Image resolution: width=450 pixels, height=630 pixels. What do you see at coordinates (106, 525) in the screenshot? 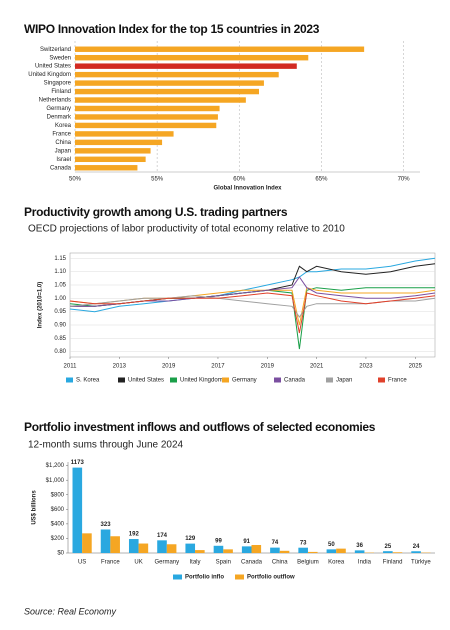
I see `data-label: 323` at bounding box center [106, 525].